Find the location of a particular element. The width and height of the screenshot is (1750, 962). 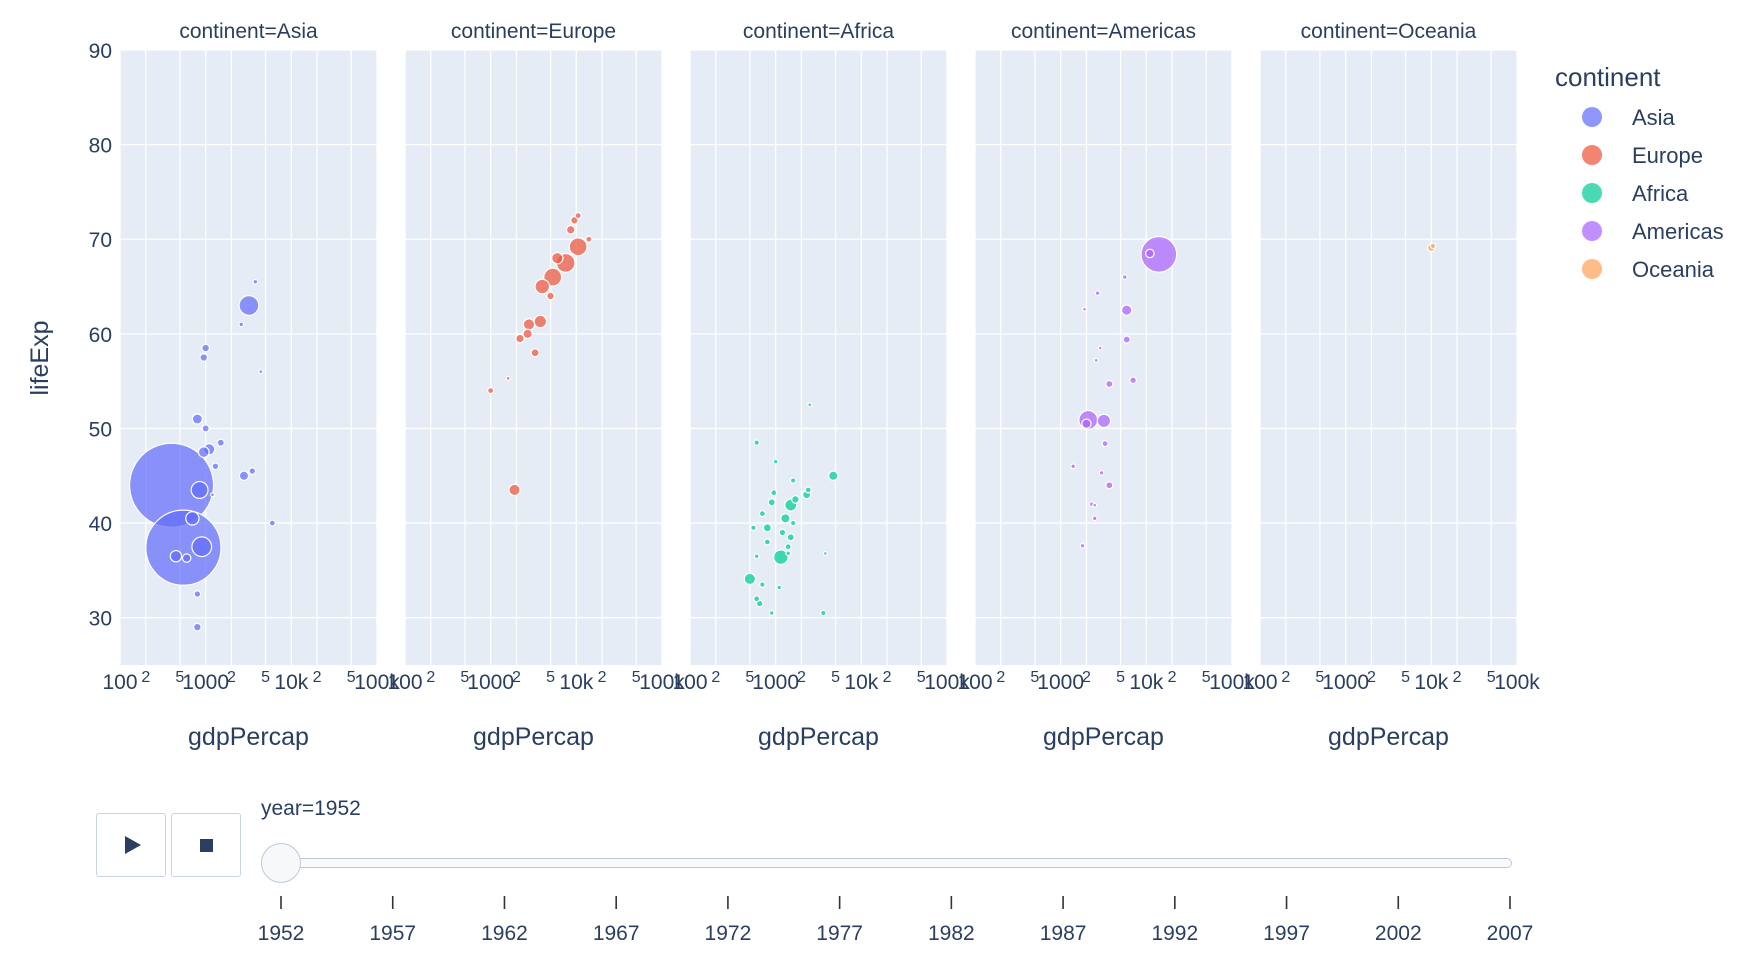

stop-button is located at coordinates (206, 845).